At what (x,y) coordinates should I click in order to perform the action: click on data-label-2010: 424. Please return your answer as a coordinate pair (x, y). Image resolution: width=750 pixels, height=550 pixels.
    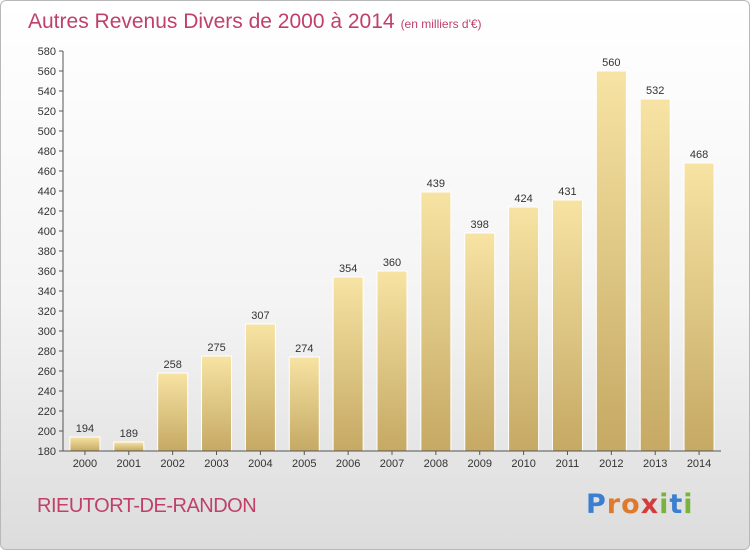
    Looking at the image, I should click on (523, 199).